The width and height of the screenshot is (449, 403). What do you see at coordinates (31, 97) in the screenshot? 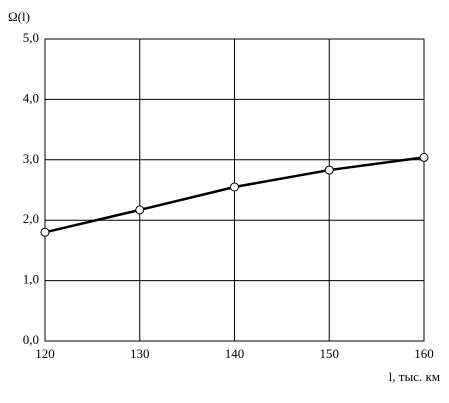
I see `y-tick-label: 4,0` at bounding box center [31, 97].